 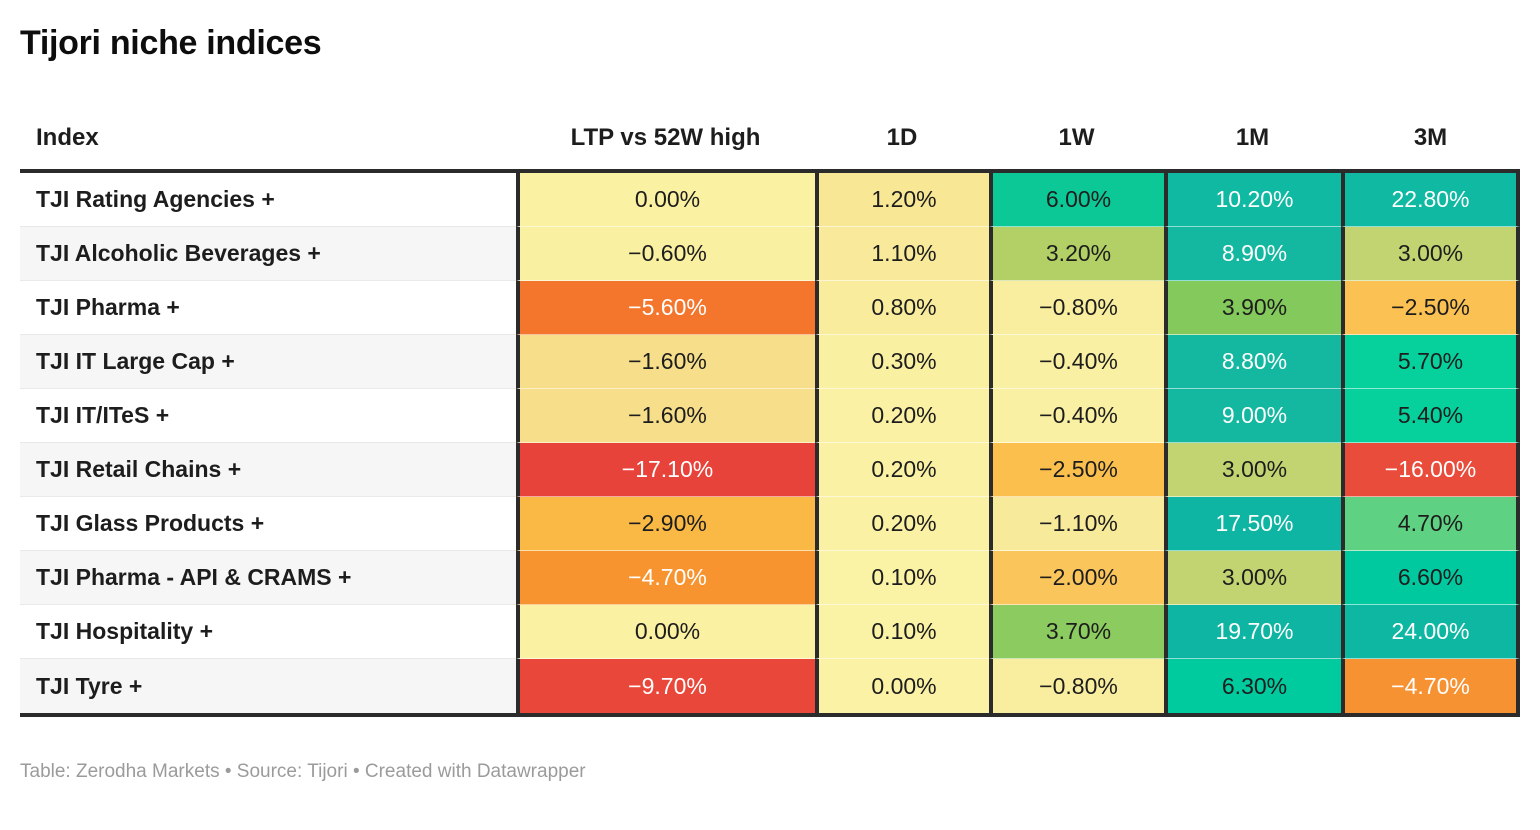 What do you see at coordinates (1076, 137) in the screenshot?
I see `column-header-1w: 1W` at bounding box center [1076, 137].